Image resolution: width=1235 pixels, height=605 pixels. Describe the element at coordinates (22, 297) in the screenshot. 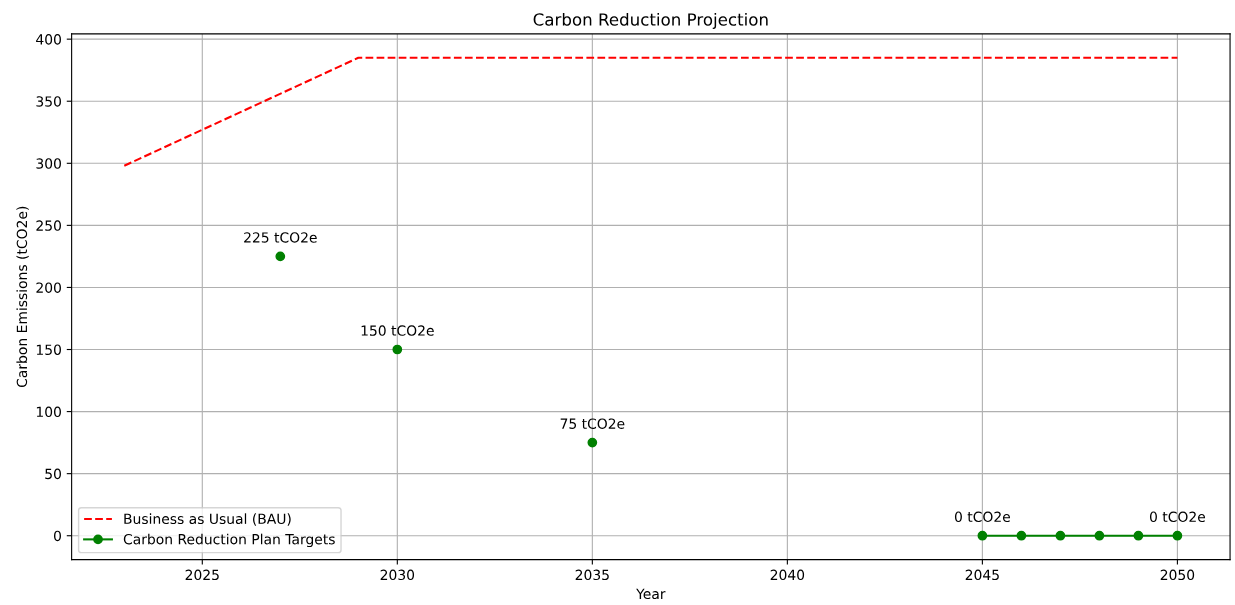

I see `y-axis-title: Carbon Emissions (tCO2e)` at that location.